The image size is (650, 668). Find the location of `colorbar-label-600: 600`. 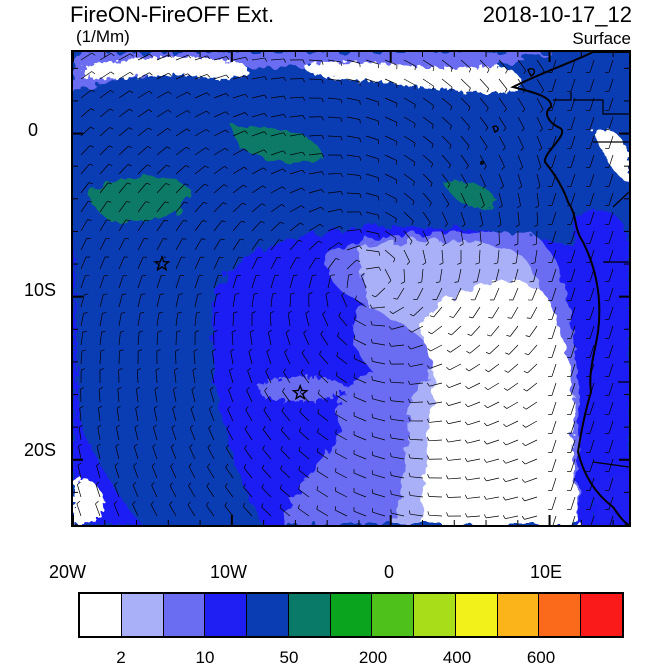

colorbar-label-600: 600 is located at coordinates (541, 658).